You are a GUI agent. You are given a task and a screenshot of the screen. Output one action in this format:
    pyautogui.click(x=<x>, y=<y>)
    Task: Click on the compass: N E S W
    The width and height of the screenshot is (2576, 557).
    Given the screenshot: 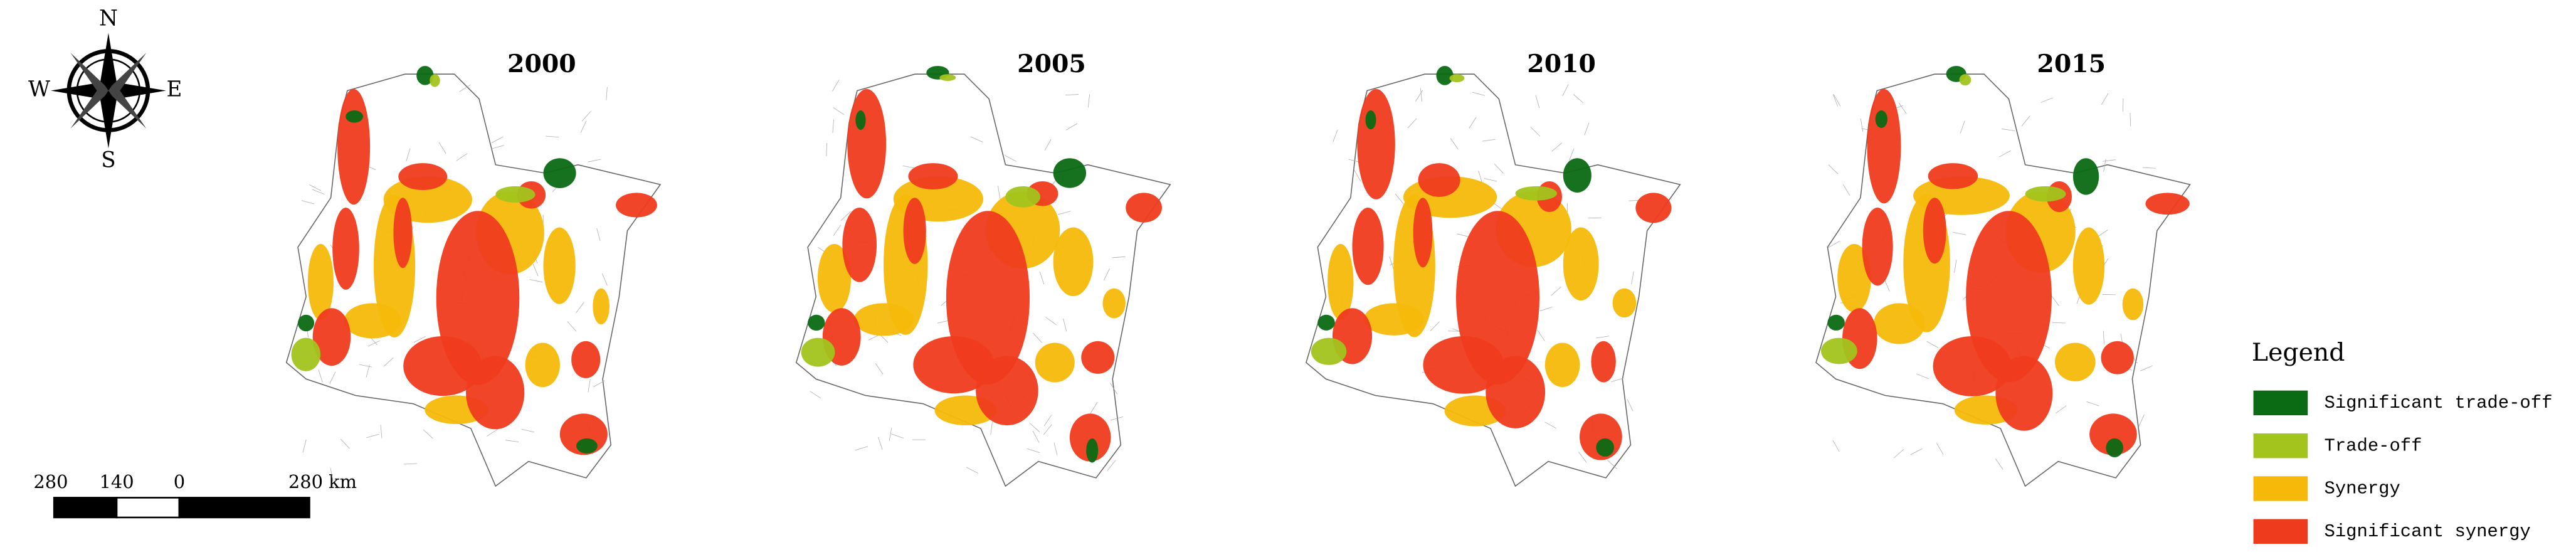 What is the action you would take?
    pyautogui.click(x=105, y=89)
    